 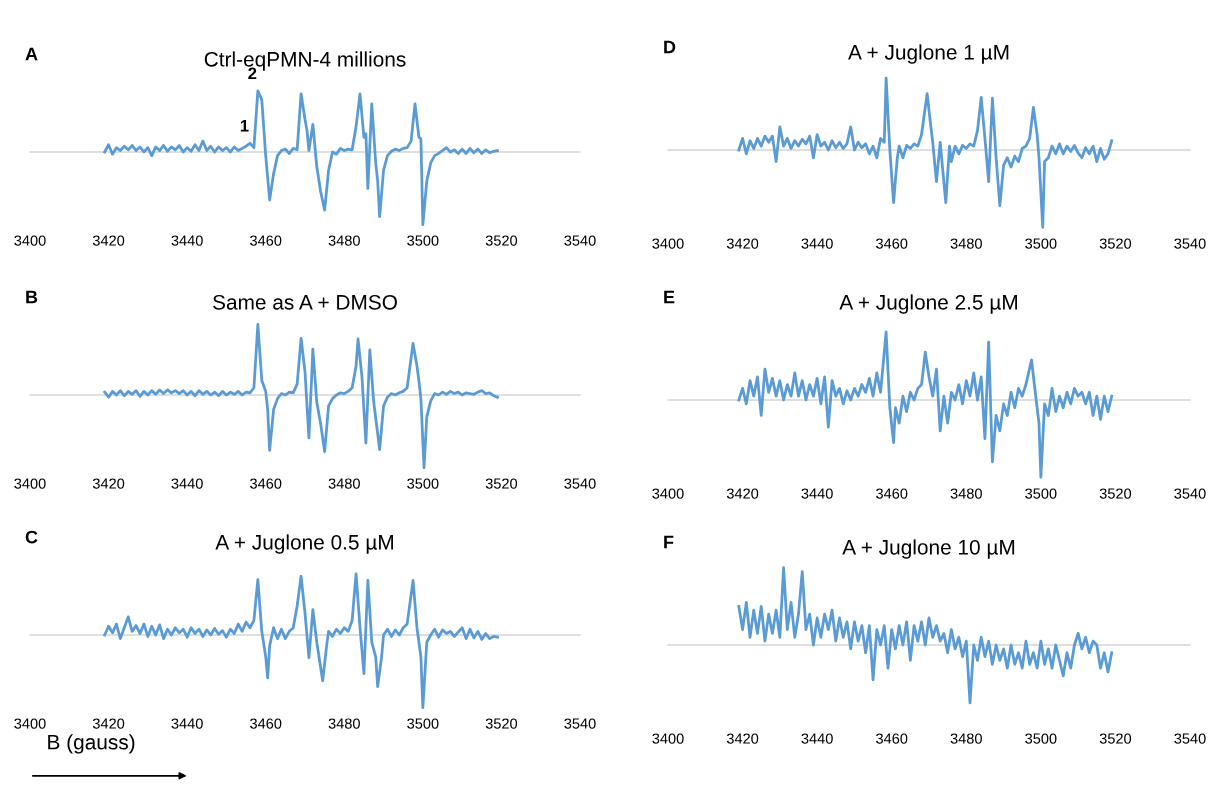 I want to click on text: D, so click(x=670, y=47).